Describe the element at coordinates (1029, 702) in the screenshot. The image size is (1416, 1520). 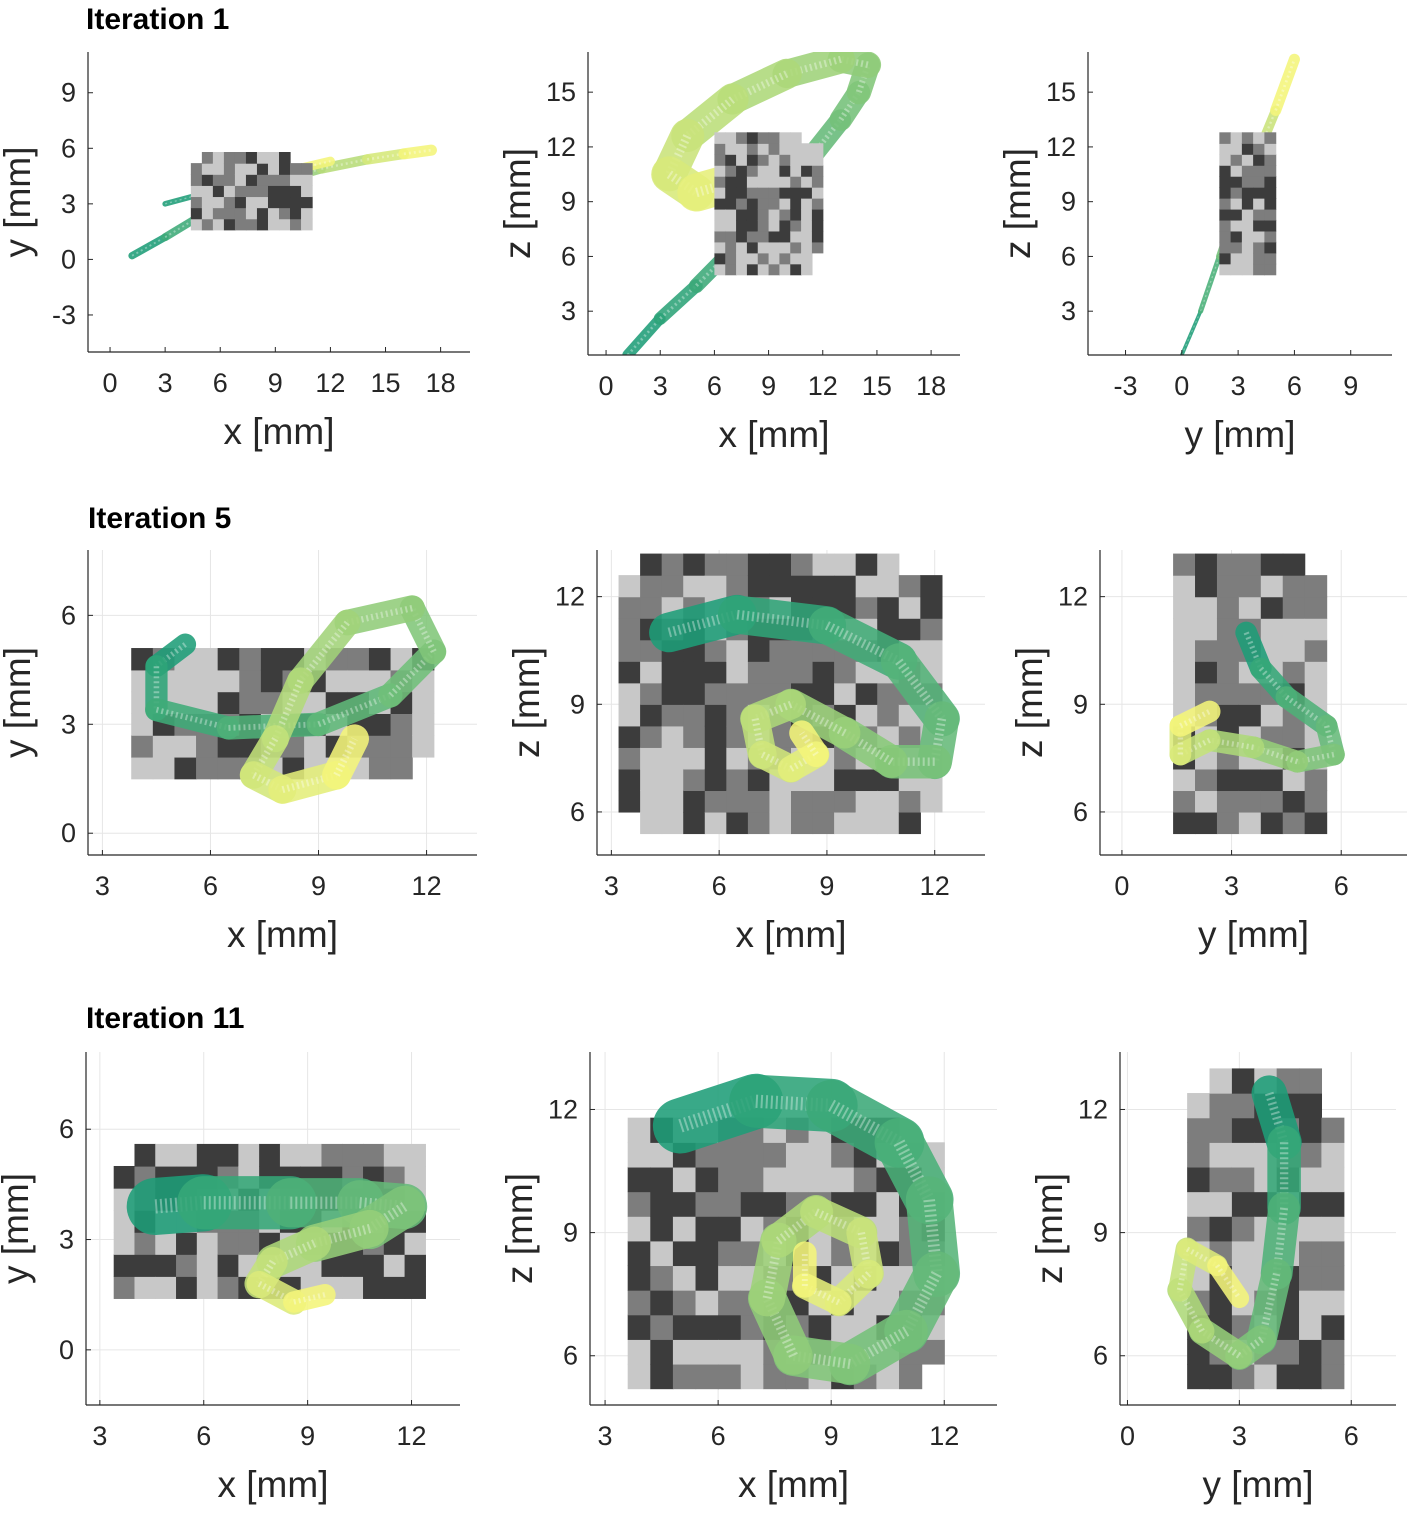
I see `y-axis-label: z [mm]` at that location.